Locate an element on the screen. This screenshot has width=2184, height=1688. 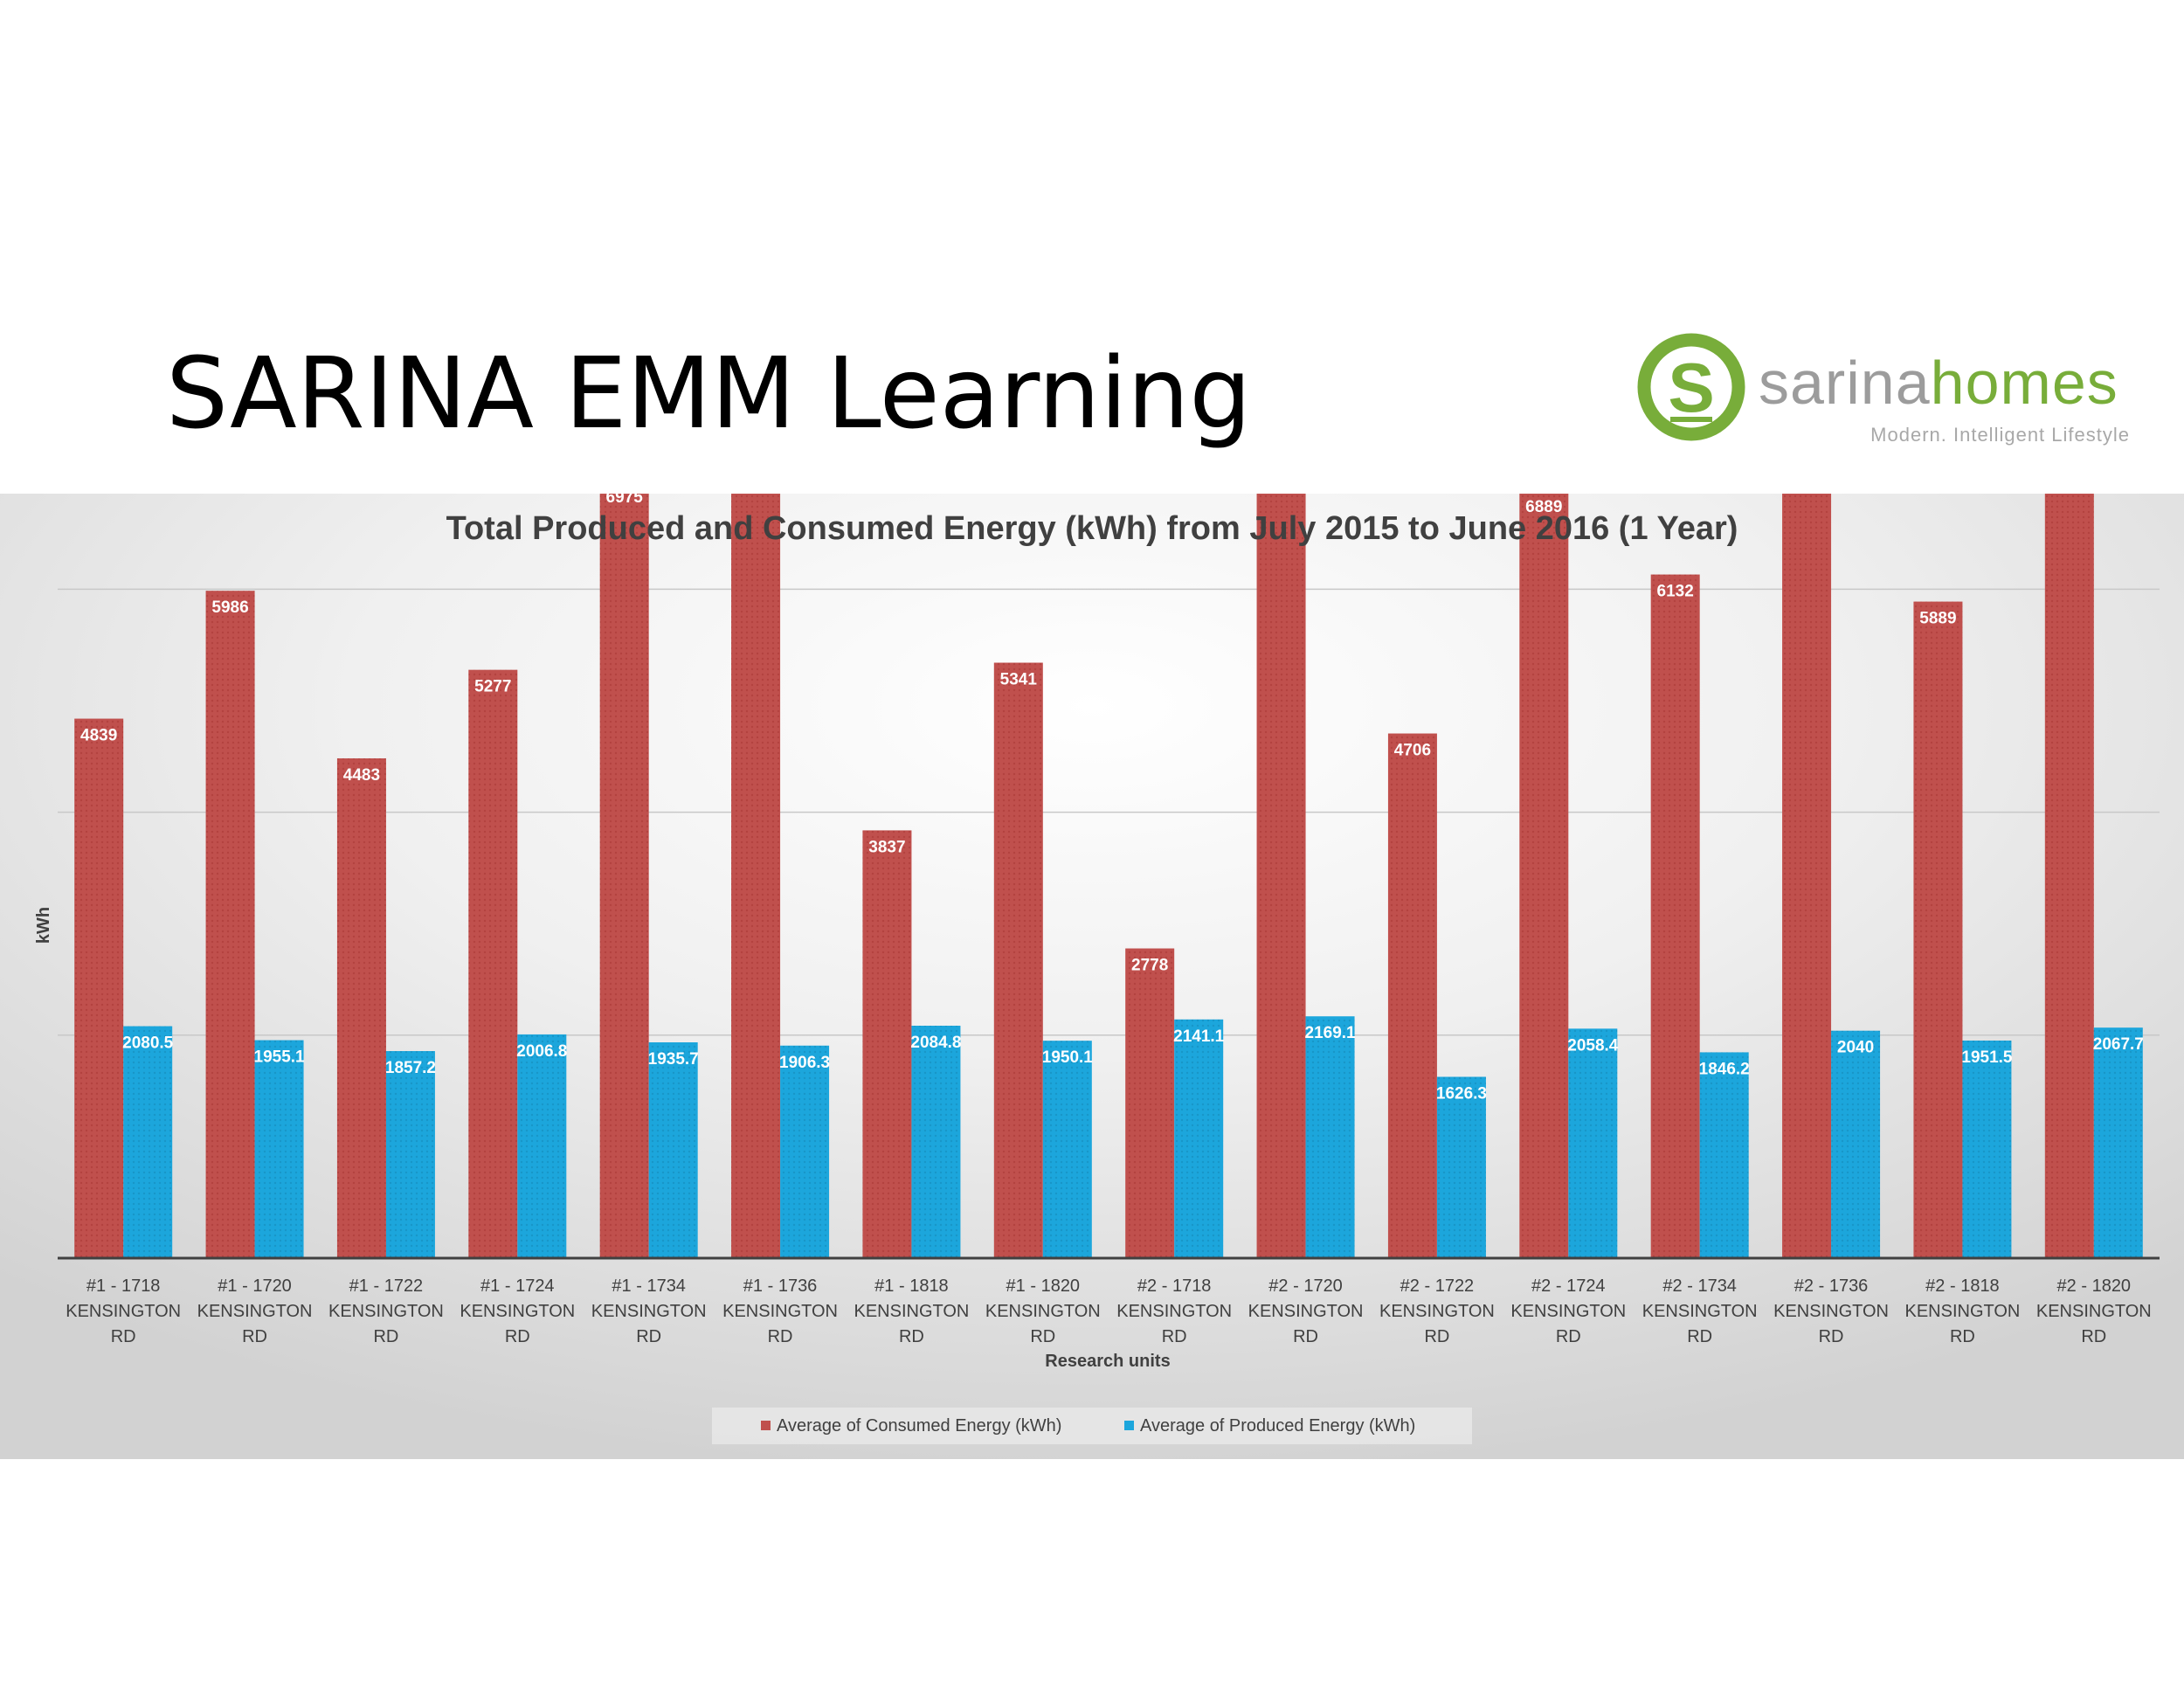
data-label-produced: 1626.3 is located at coordinates (1461, 1093).